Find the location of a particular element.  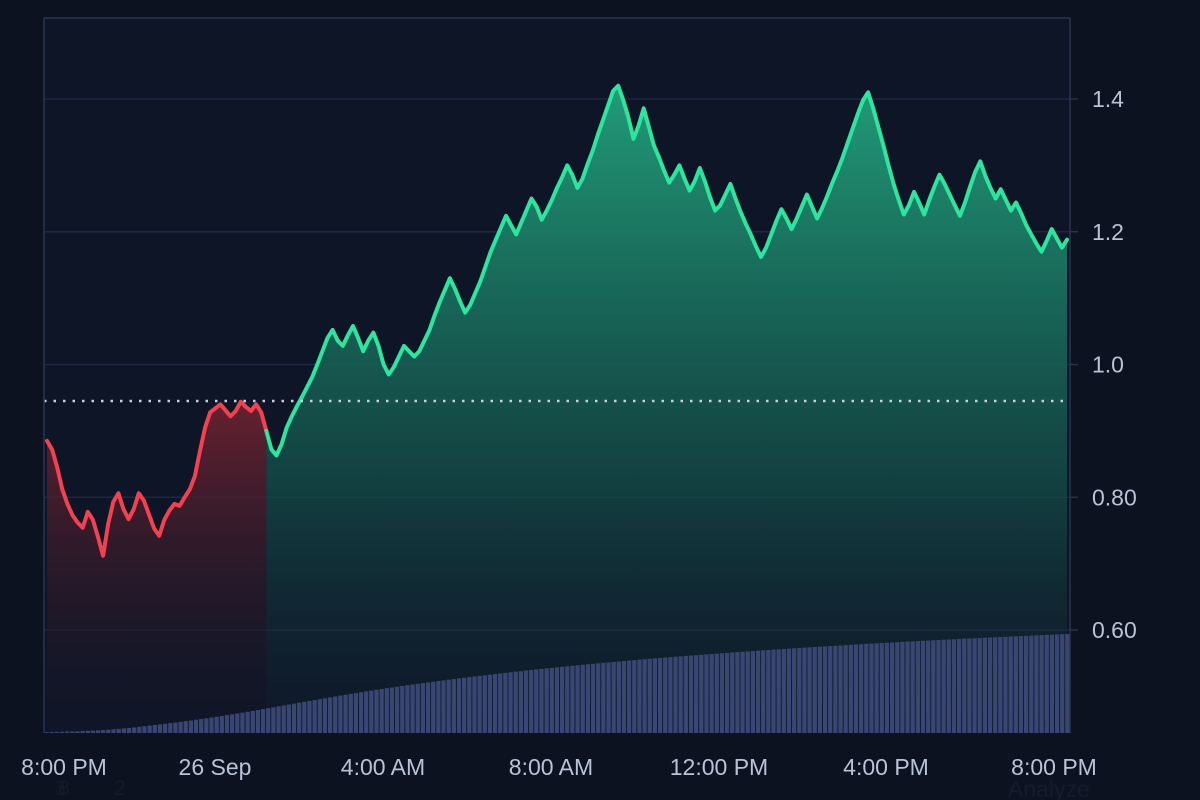

y-tick-label: 1.0 is located at coordinates (1108, 365).